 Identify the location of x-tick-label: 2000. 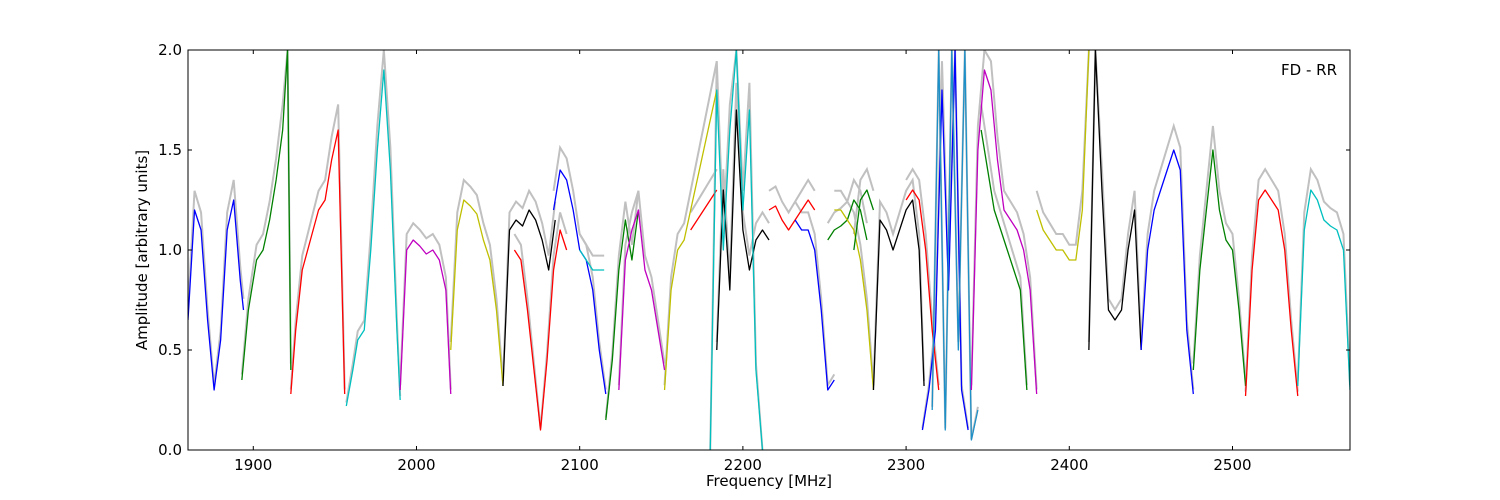
(416, 465).